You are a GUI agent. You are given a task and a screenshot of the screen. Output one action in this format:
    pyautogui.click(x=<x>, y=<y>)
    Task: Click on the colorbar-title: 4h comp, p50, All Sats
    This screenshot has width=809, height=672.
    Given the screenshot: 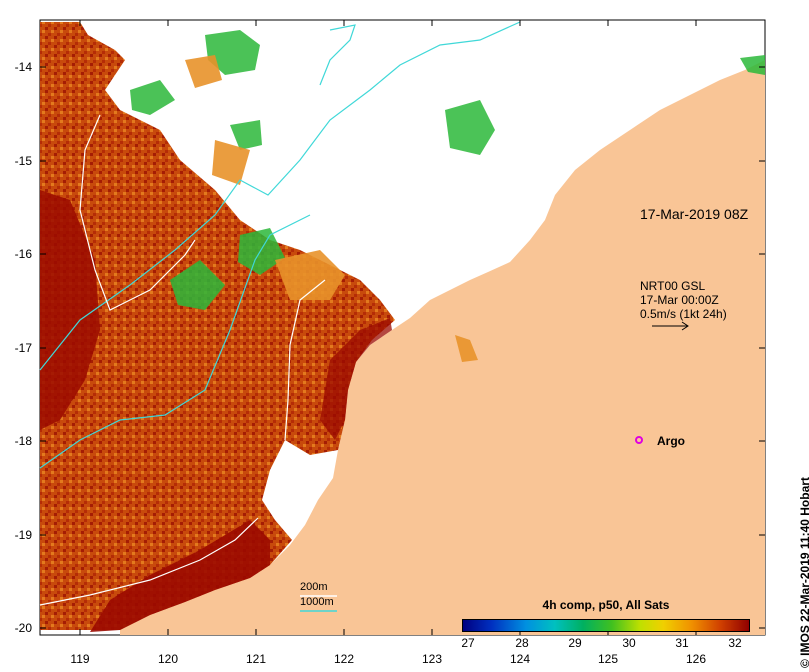 What is the action you would take?
    pyautogui.click(x=606, y=605)
    